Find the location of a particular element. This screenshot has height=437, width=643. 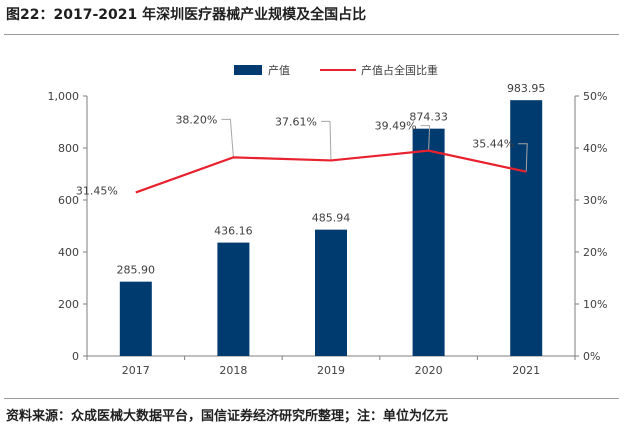

line-value-label: 37.61% is located at coordinates (296, 121).